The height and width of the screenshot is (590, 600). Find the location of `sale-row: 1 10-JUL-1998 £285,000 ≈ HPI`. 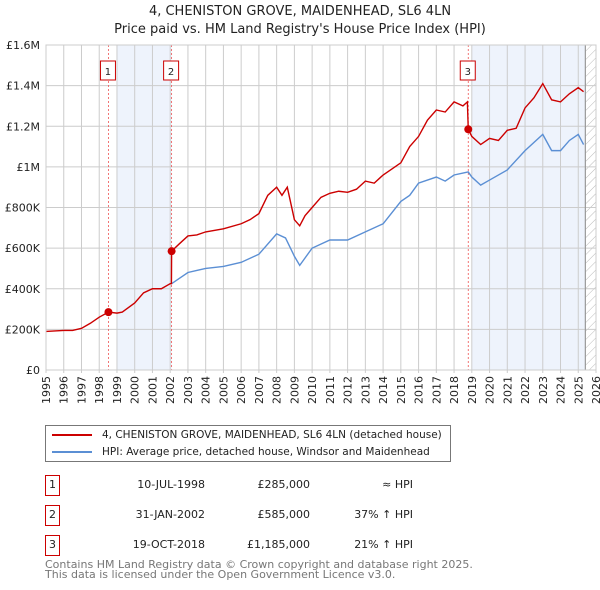

sale-row: 1 10-JUL-1998 £285,000 ≈ HPI is located at coordinates (245, 486).